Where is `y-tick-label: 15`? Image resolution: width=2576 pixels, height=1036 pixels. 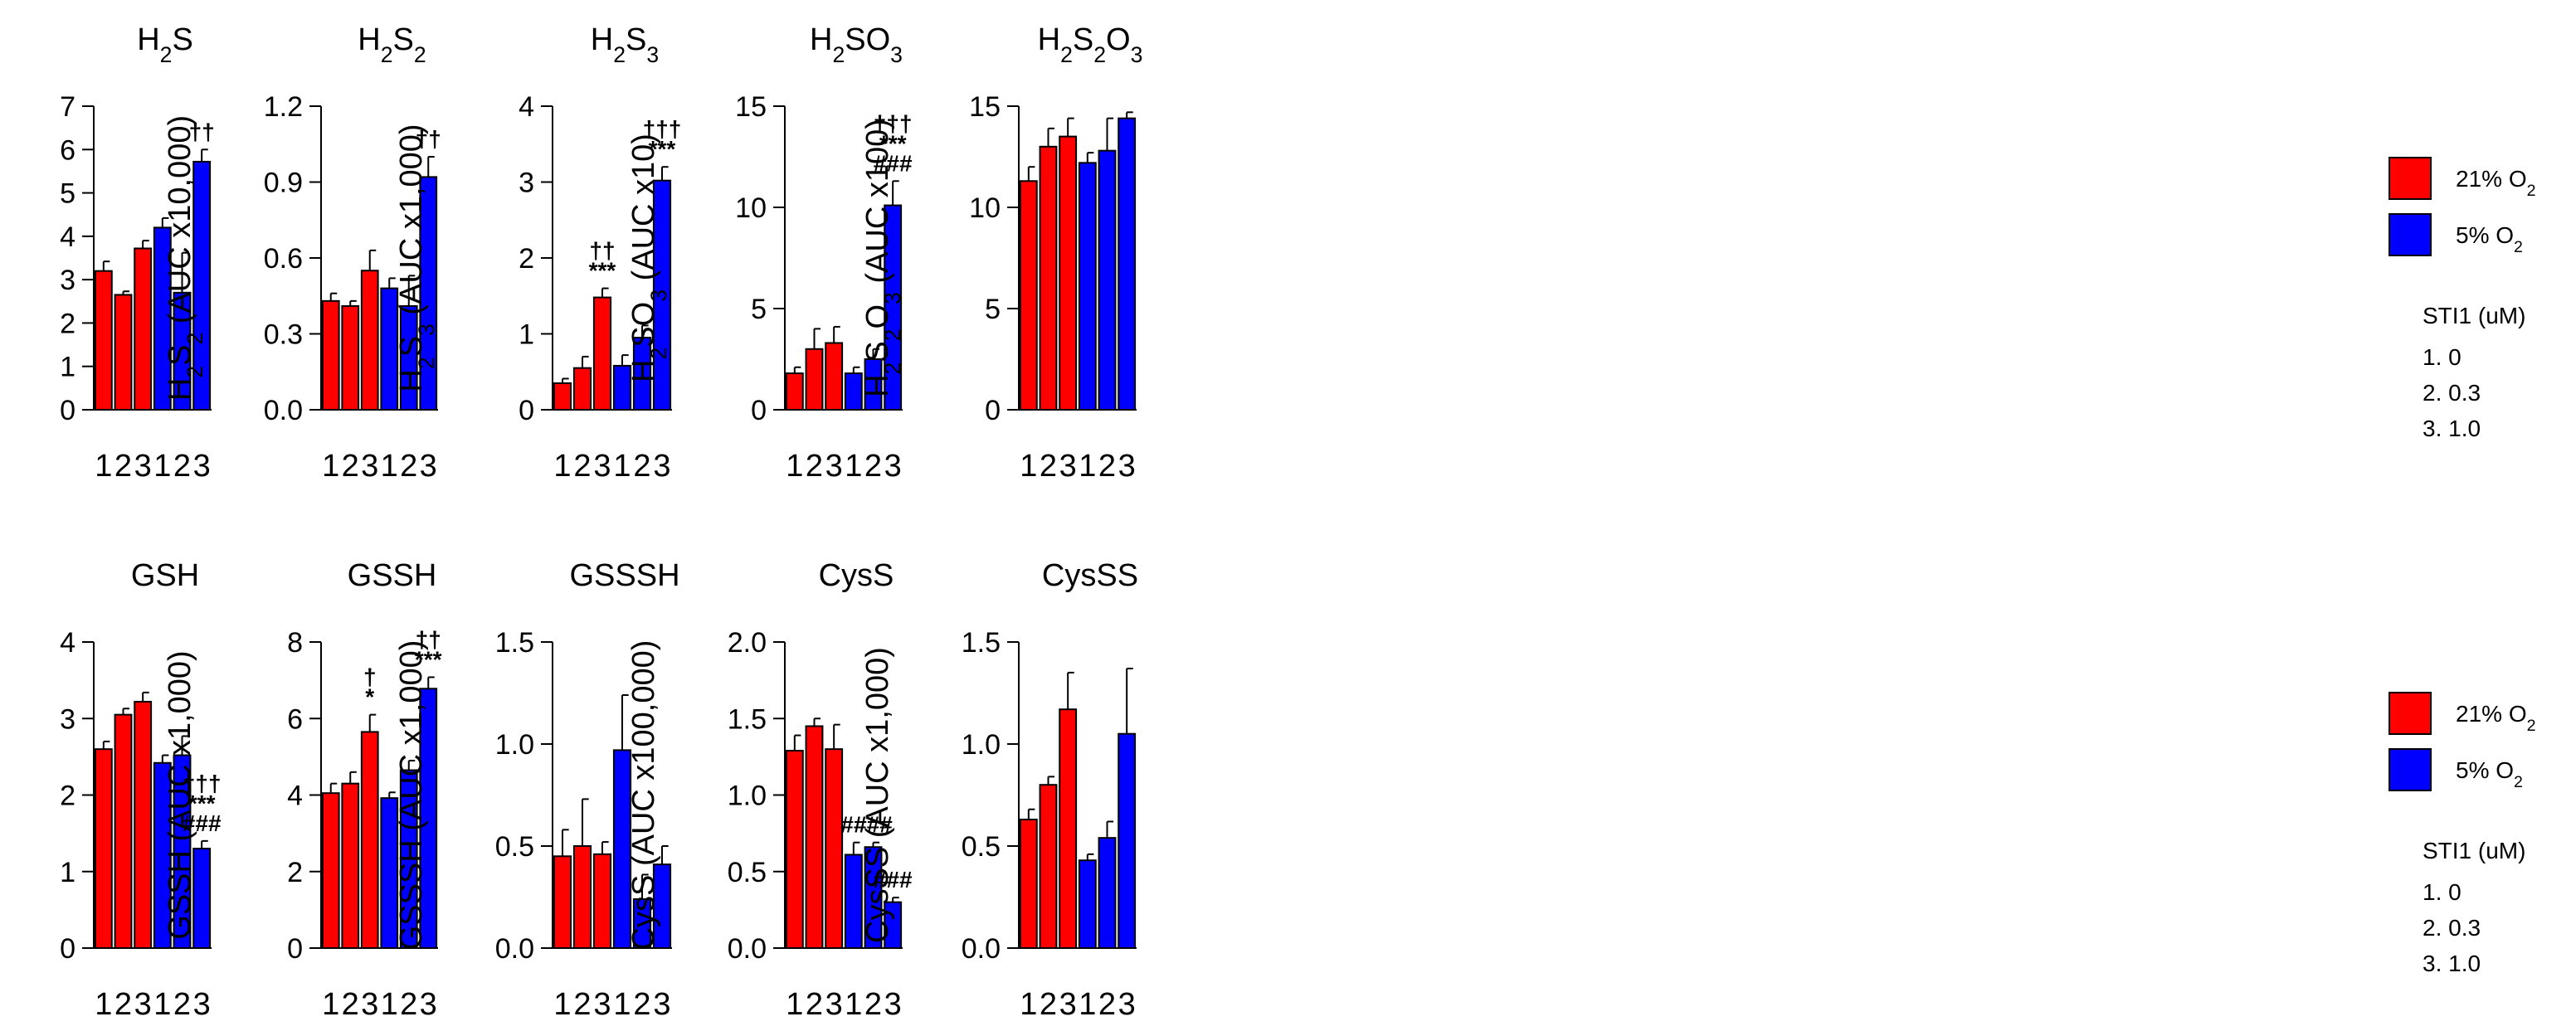 y-tick-label: 15 is located at coordinates (751, 107).